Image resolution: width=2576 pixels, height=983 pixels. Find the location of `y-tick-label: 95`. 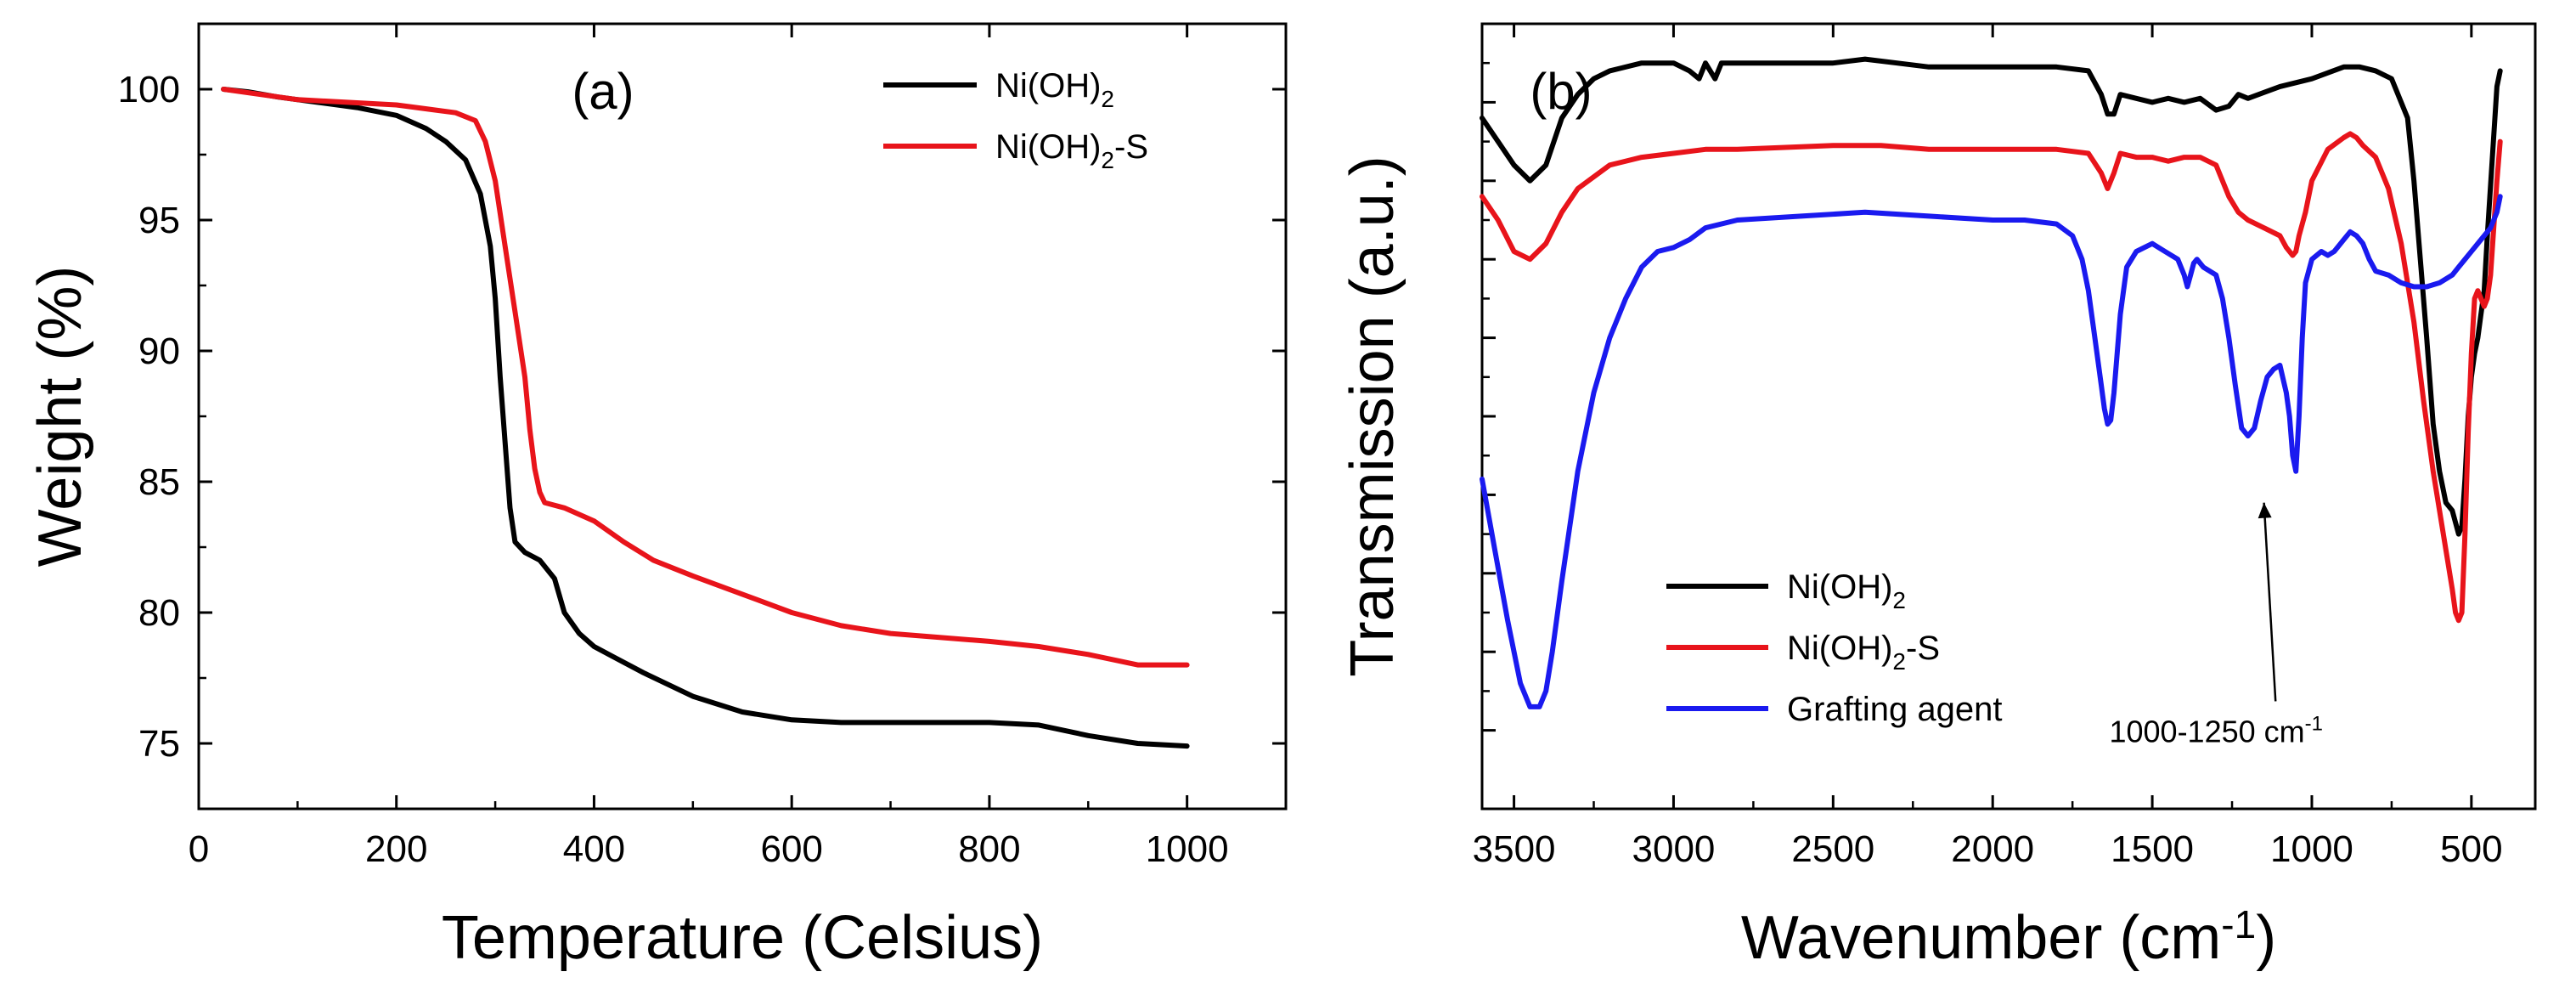

y-tick-label: 95 is located at coordinates (159, 220).